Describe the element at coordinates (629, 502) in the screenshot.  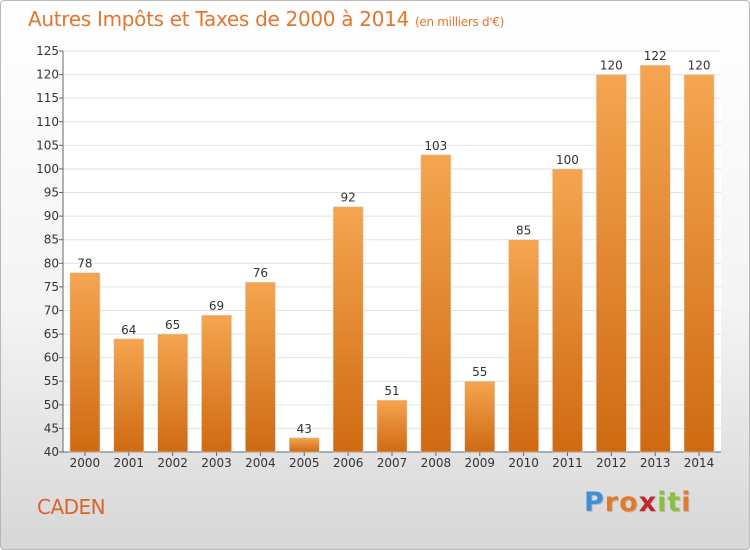
I see `logo-letter: o` at that location.